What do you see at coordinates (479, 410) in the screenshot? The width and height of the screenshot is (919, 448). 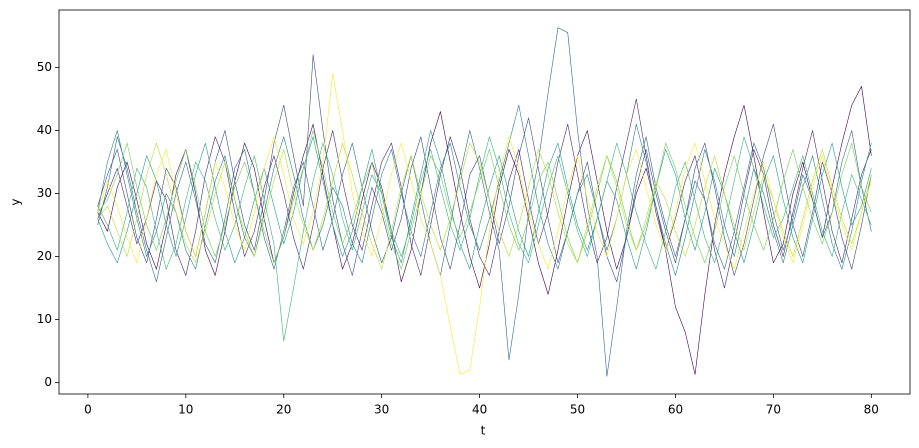 I see `x-tick-label: 40` at bounding box center [479, 410].